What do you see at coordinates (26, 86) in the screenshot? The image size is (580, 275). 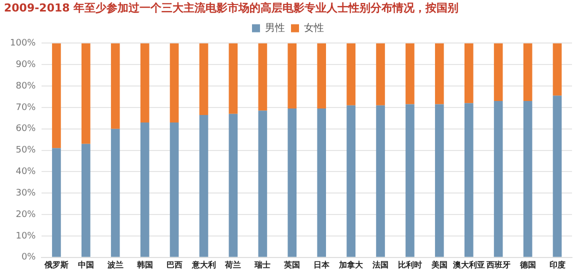 I see `y-tick-label: 80%` at bounding box center [26, 86].